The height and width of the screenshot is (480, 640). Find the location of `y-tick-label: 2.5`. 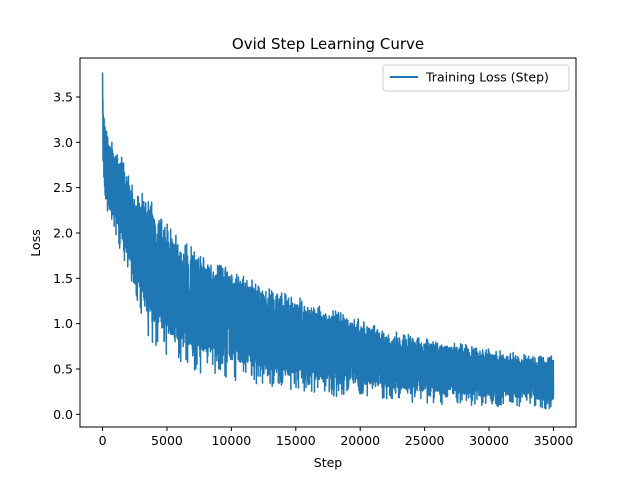

y-tick-label: 2.5 is located at coordinates (63, 187).